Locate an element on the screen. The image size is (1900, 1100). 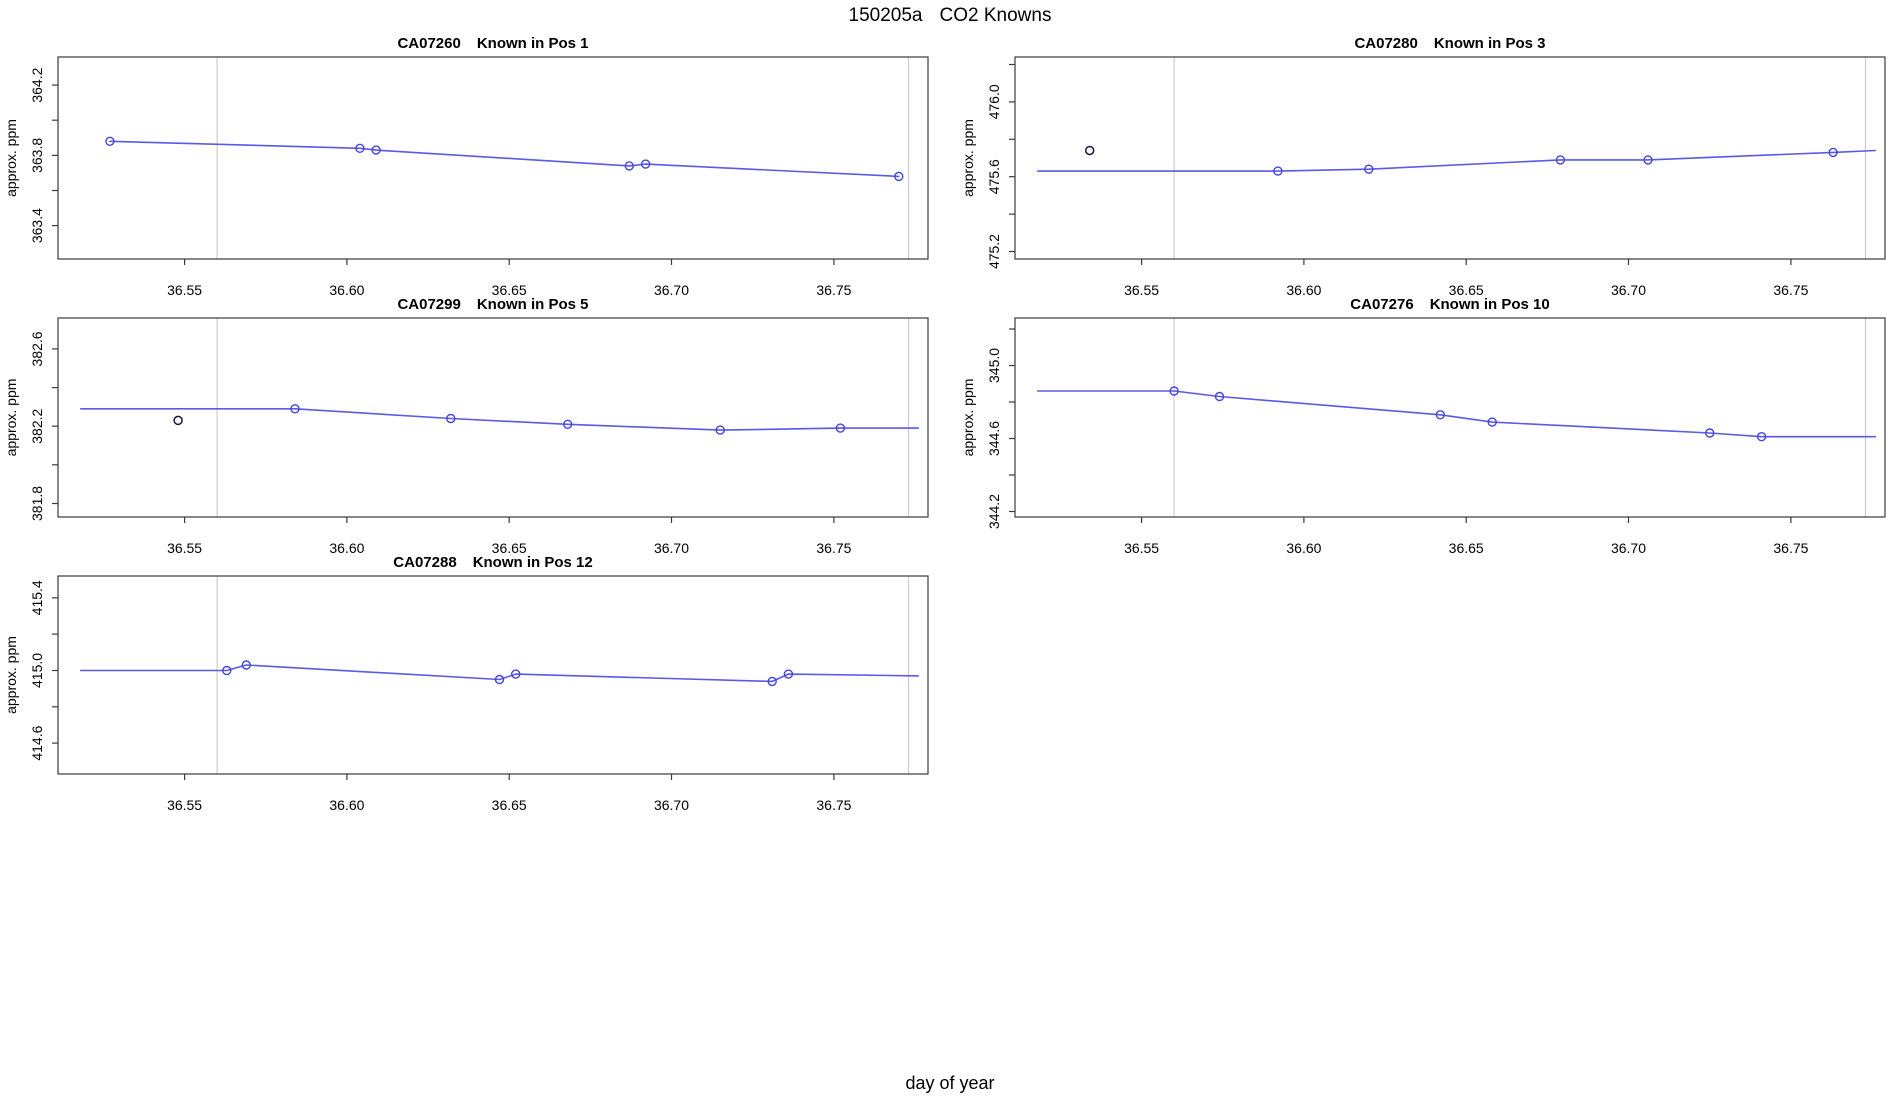
subplot-title-sample: CA07288 is located at coordinates (424, 562).